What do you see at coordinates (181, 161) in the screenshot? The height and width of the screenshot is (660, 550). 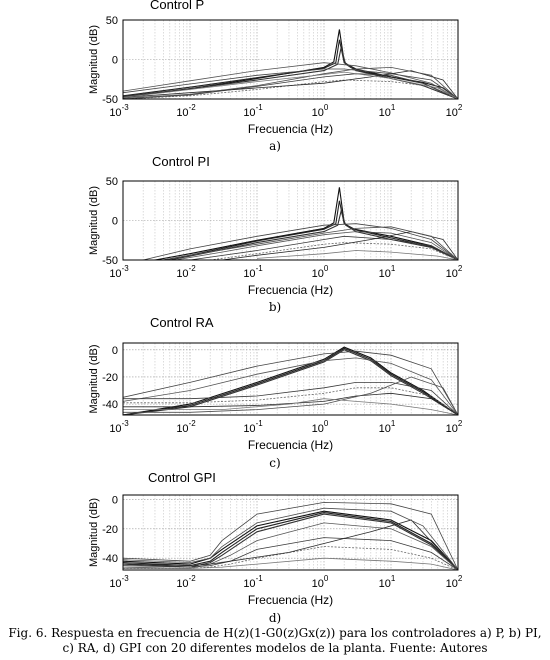 I see `chart-title: Control PI` at bounding box center [181, 161].